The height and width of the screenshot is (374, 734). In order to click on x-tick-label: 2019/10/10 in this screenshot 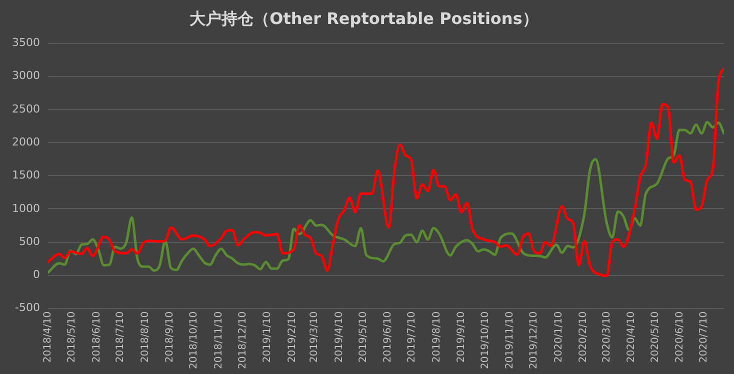, I will do `click(485, 340)`.